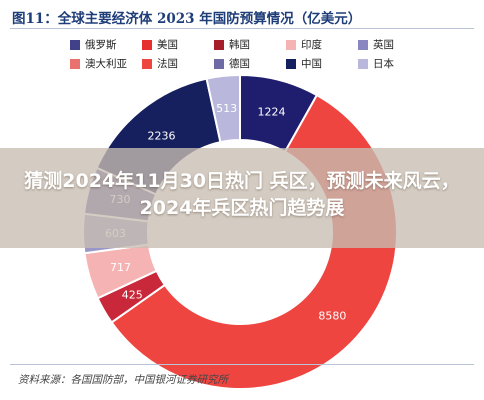 This screenshot has height=400, width=484. I want to click on slice-value-label: 2236, so click(162, 135).